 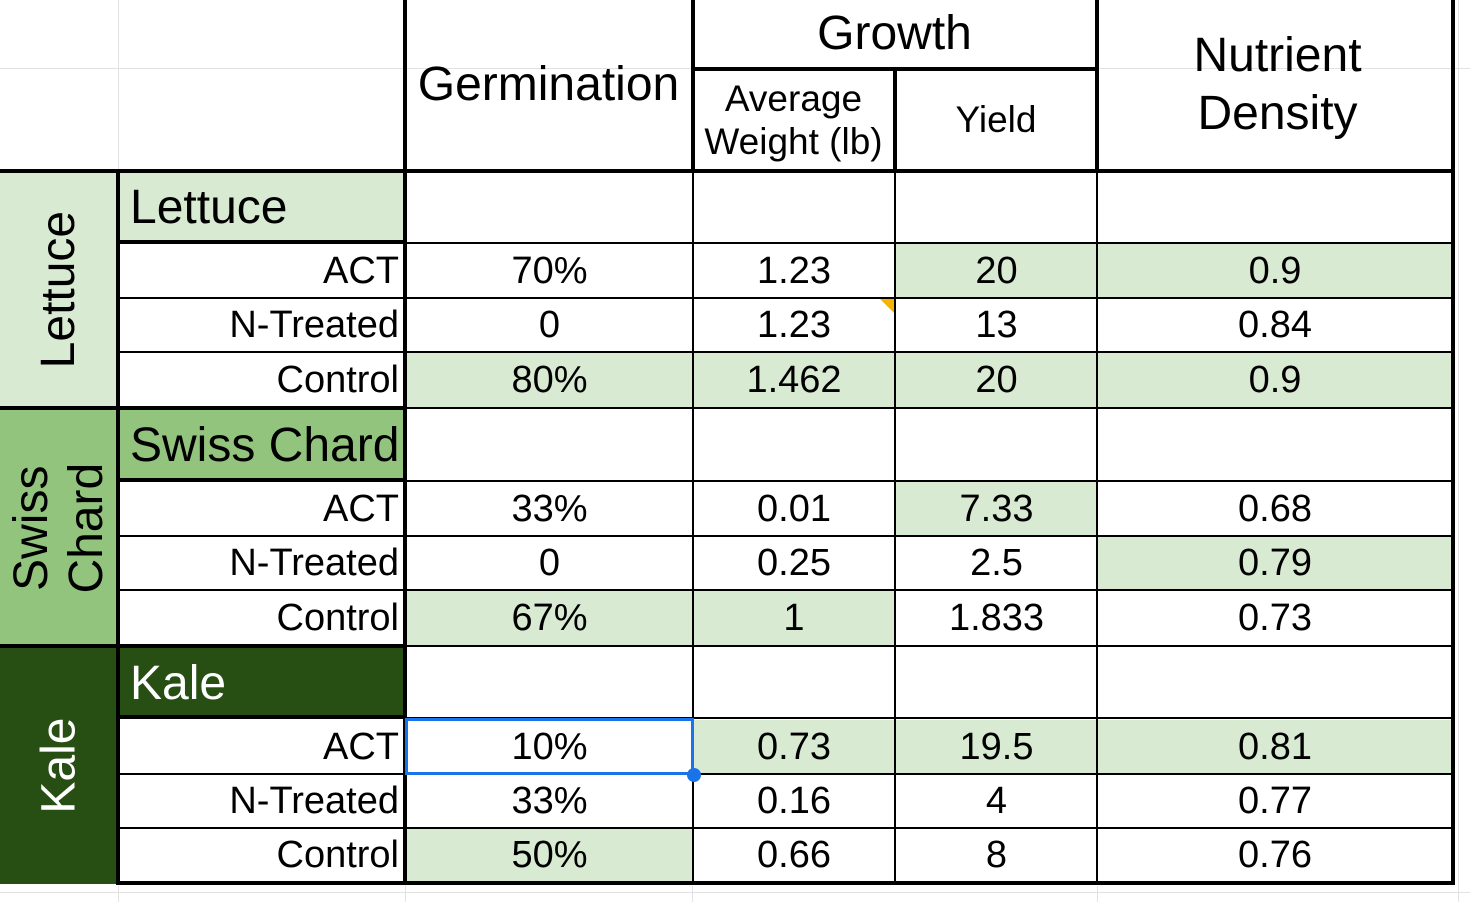 What do you see at coordinates (1275, 855) in the screenshot?
I see `nutrient-cell: 0.76` at bounding box center [1275, 855].